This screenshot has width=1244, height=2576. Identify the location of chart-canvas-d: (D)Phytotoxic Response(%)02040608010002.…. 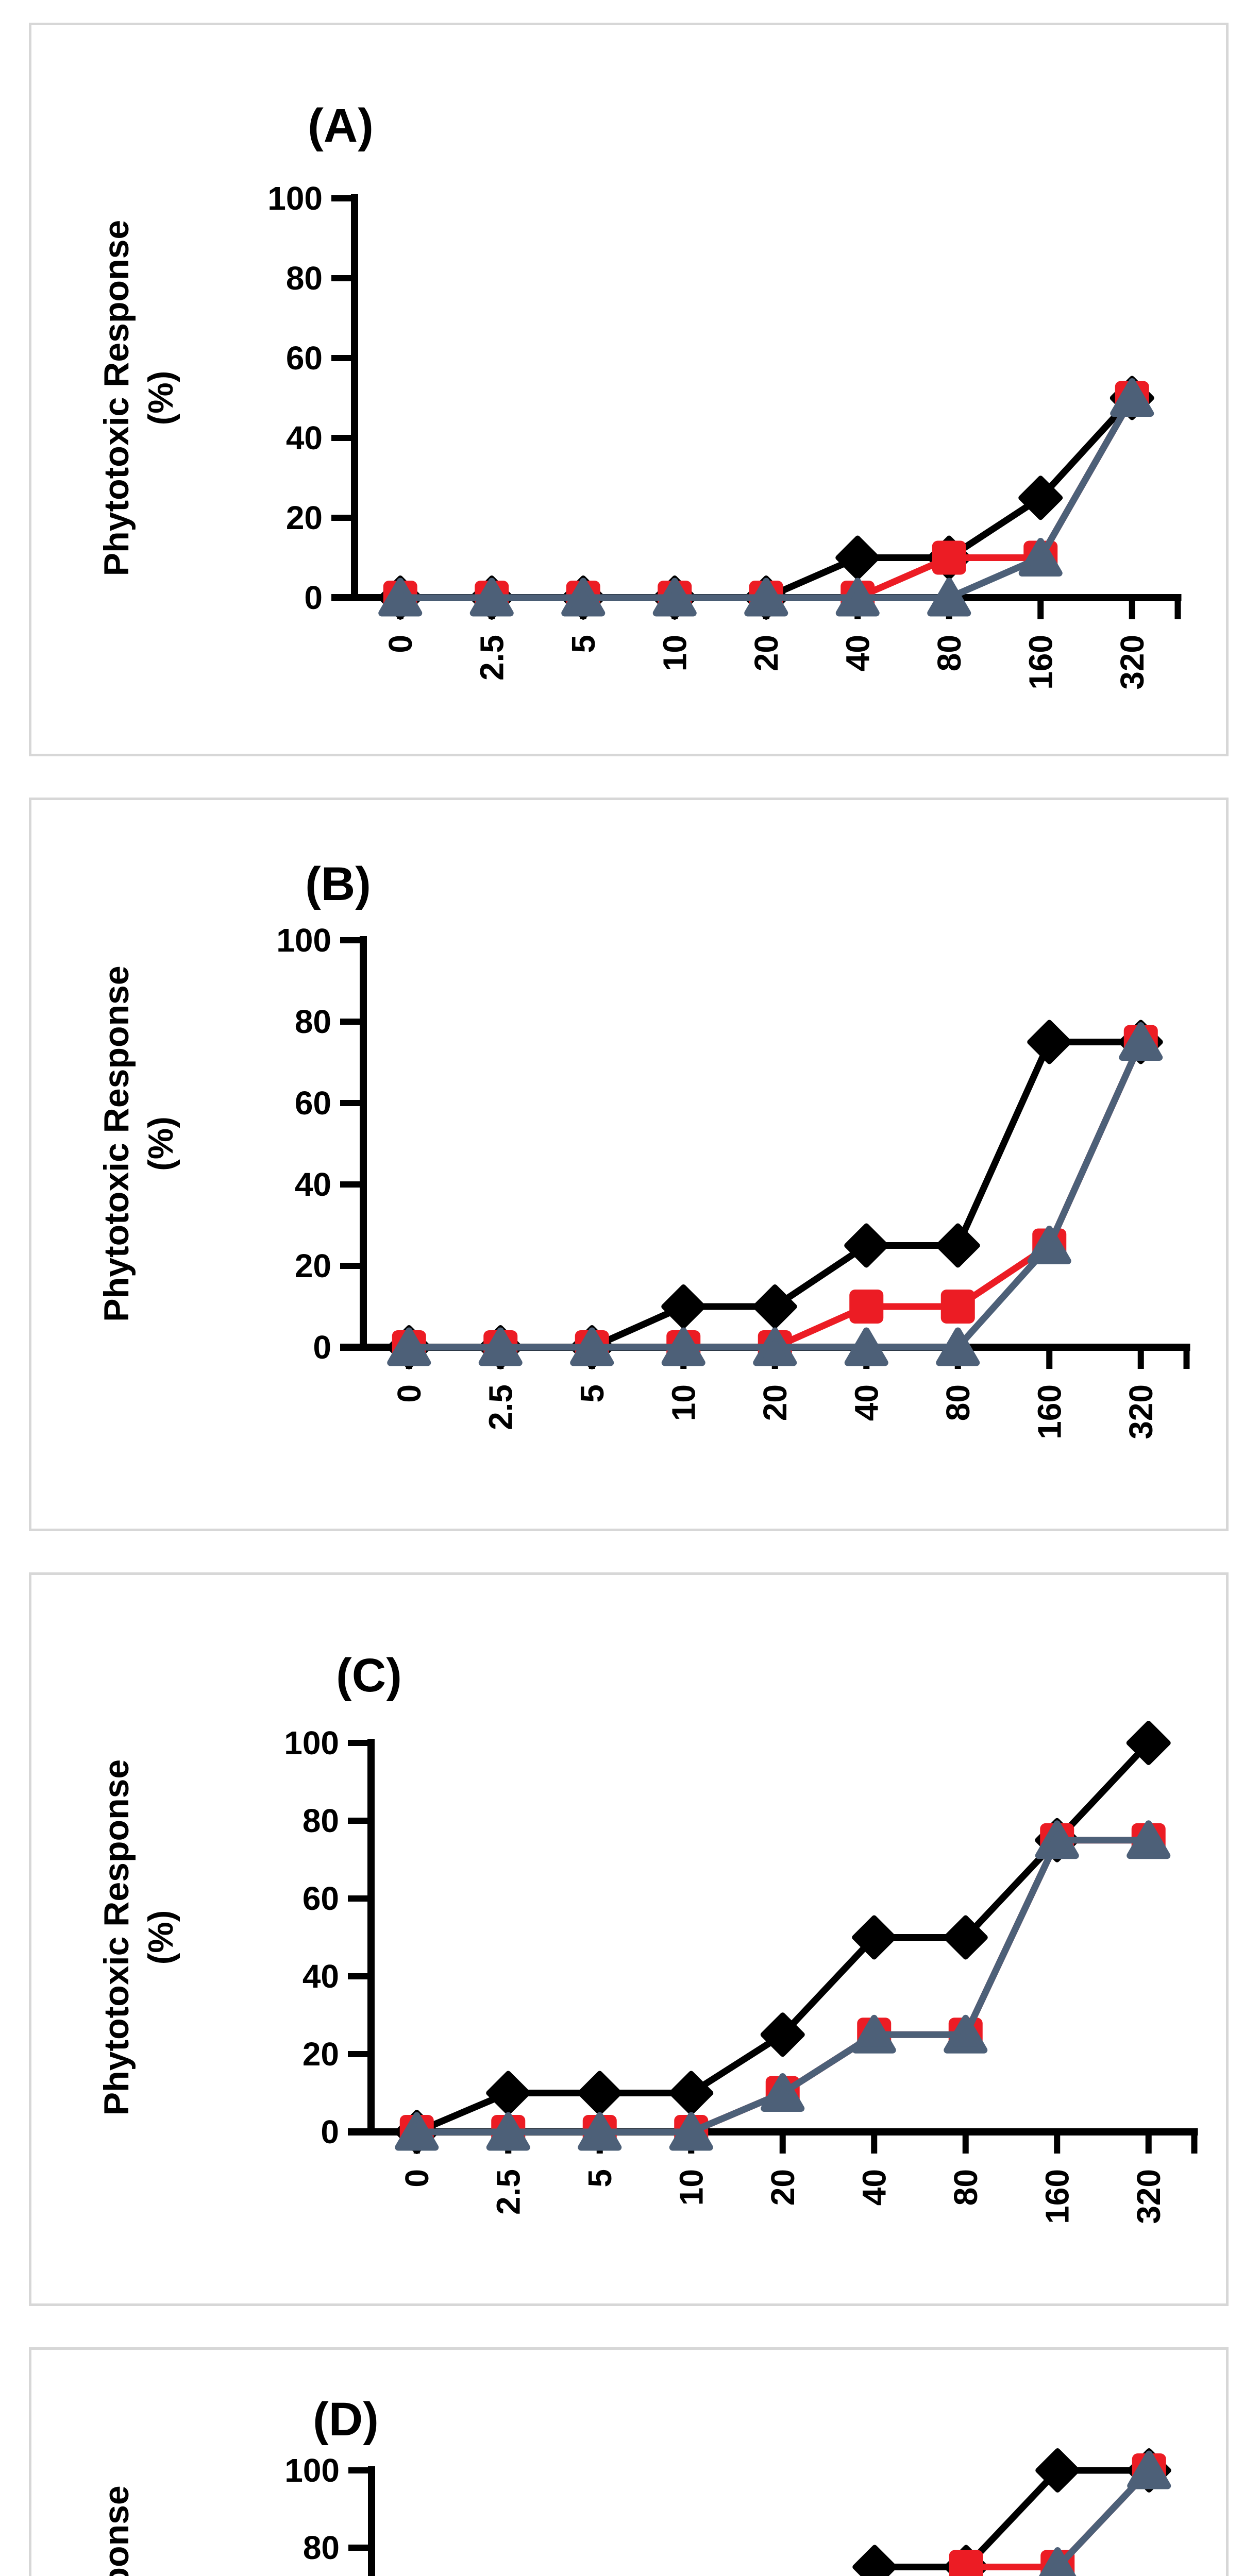
(634, 2484).